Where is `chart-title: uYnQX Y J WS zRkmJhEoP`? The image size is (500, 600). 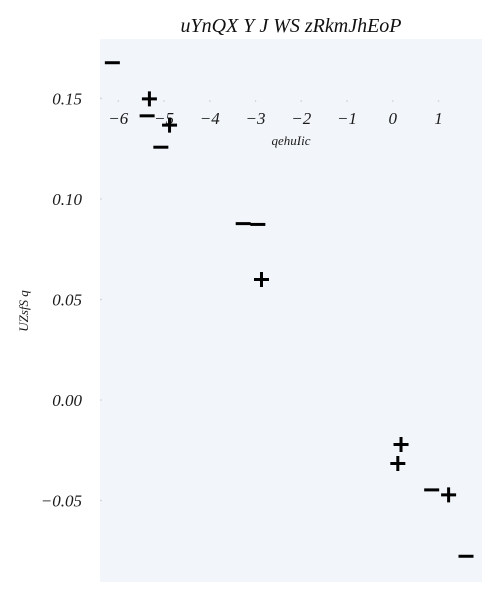 chart-title: uYnQX Y J WS zRkmJhEoP is located at coordinates (290, 26).